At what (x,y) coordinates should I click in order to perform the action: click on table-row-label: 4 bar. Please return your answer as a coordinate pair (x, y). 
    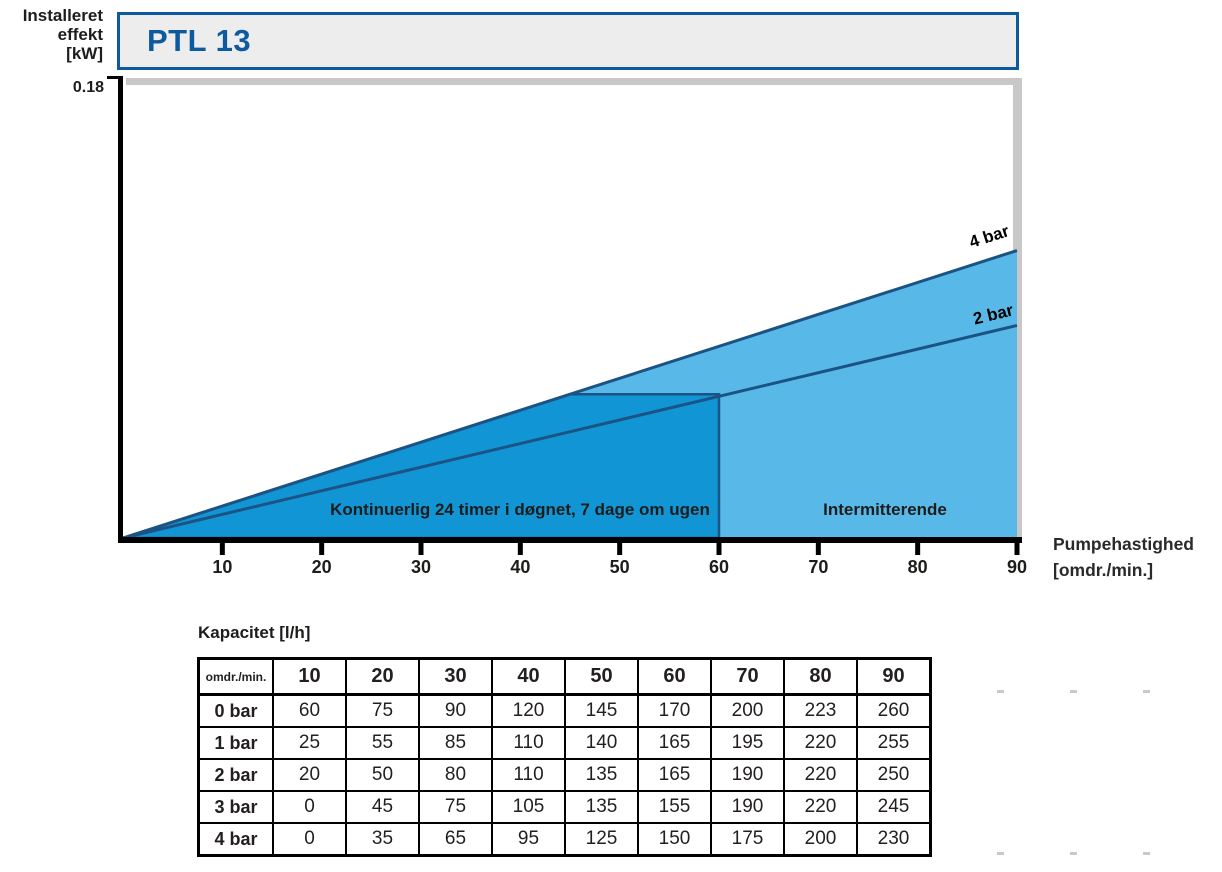
    Looking at the image, I should click on (235, 839).